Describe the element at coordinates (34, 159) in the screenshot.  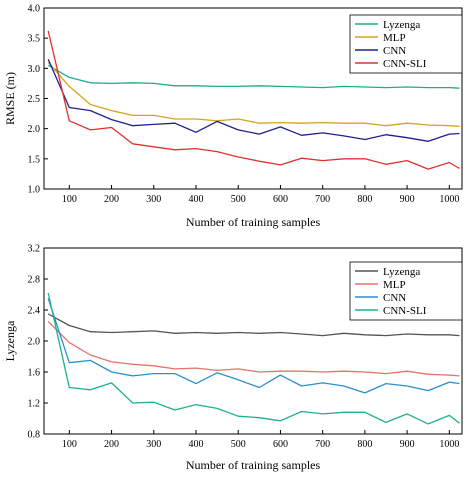
I see `y-tick-label: 1.5` at that location.